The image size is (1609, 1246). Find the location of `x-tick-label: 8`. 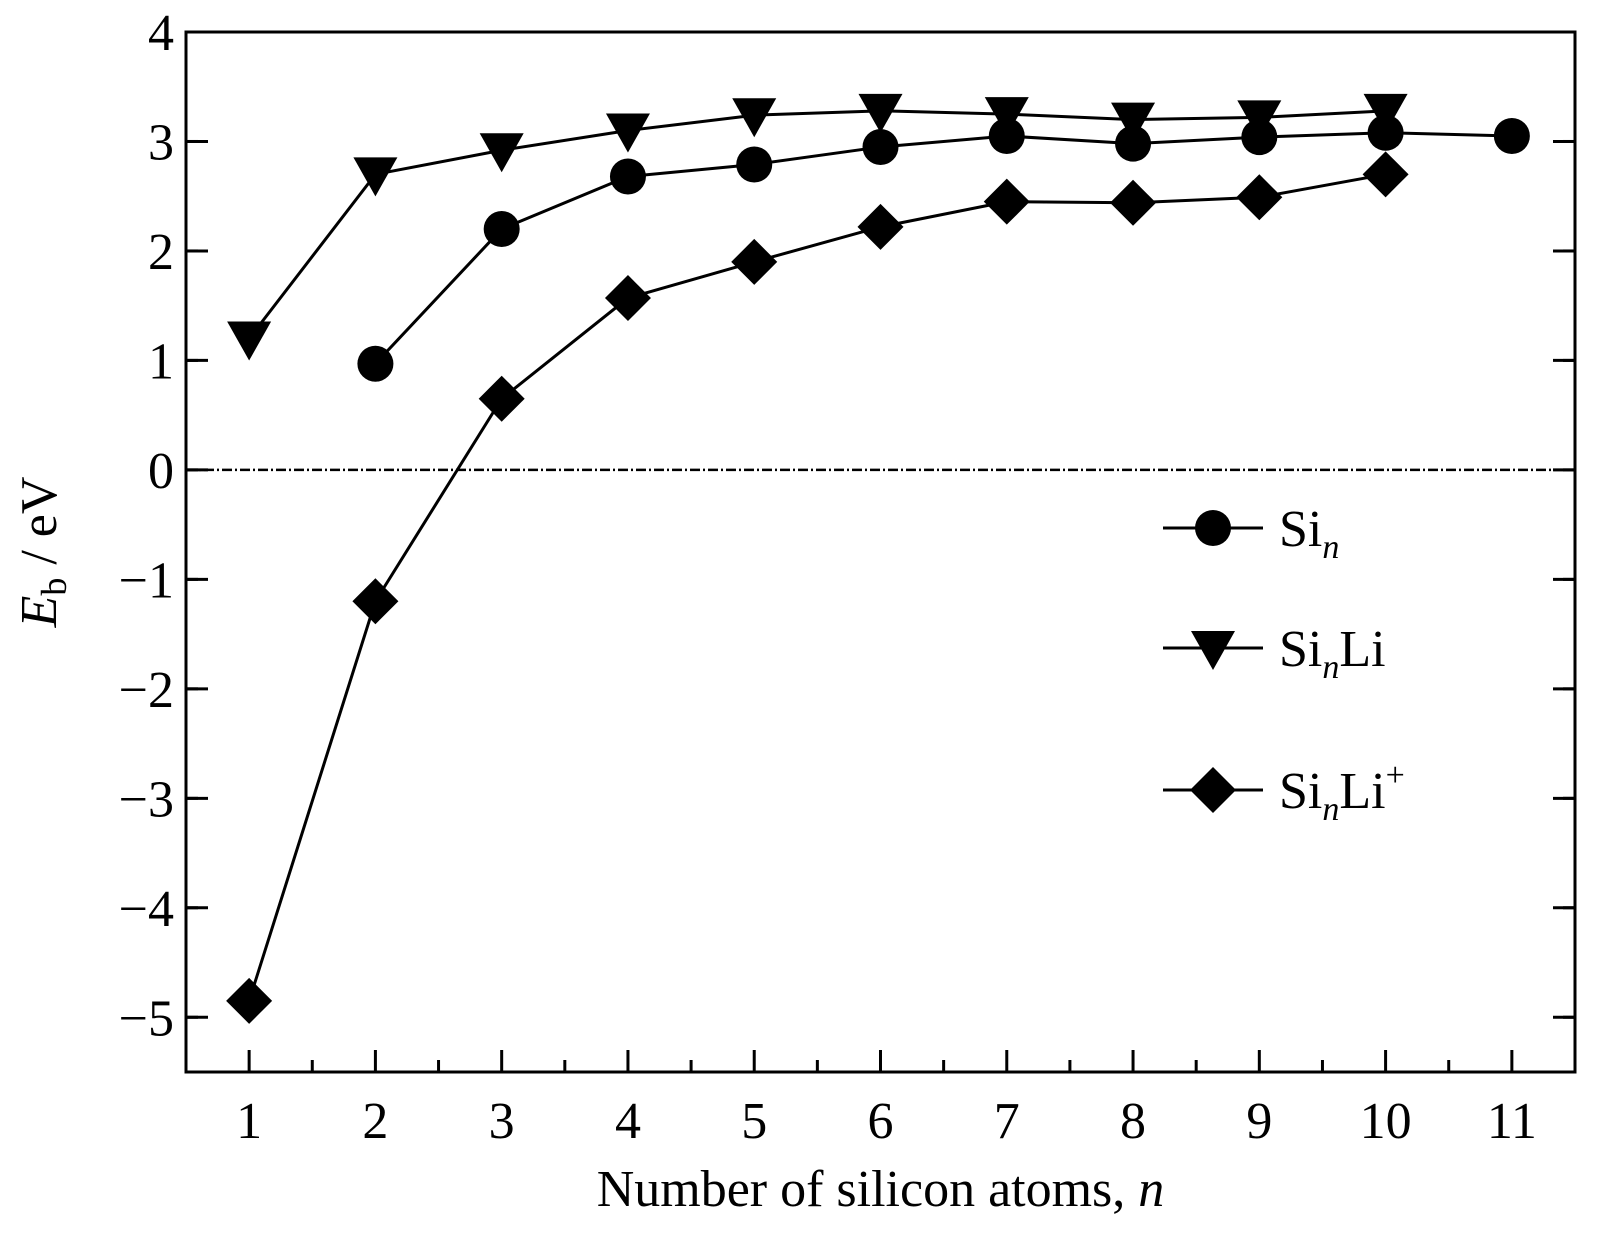

x-tick-label: 8 is located at coordinates (1133, 1121).